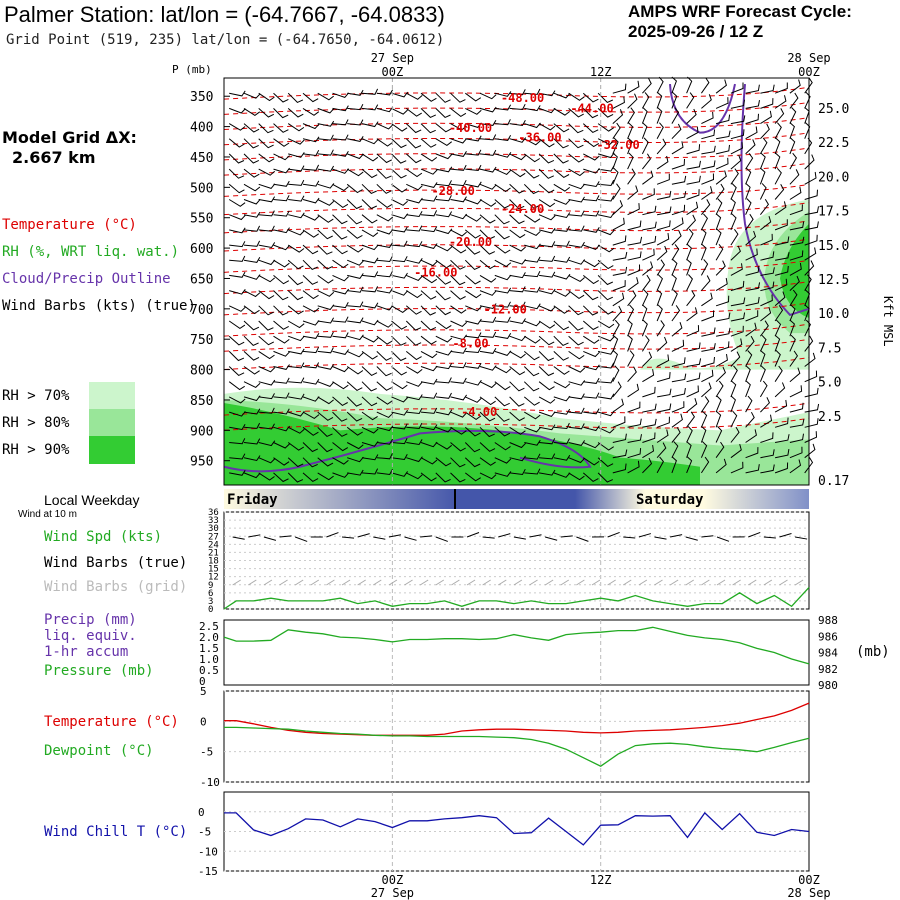 The width and height of the screenshot is (900, 900). I want to click on pressure-tick-label: 750, so click(201, 340).